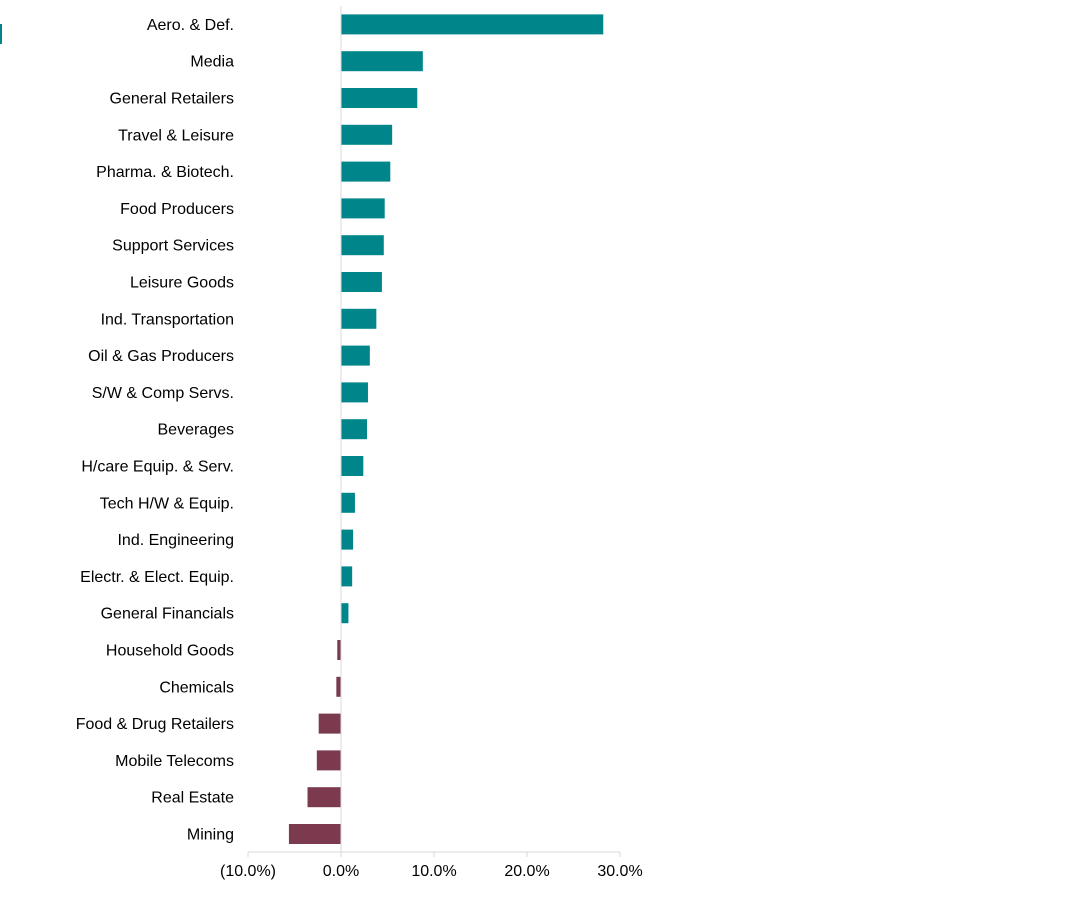 The height and width of the screenshot is (904, 1088). I want to click on category-label-household-goods: Household Goods, so click(170, 651).